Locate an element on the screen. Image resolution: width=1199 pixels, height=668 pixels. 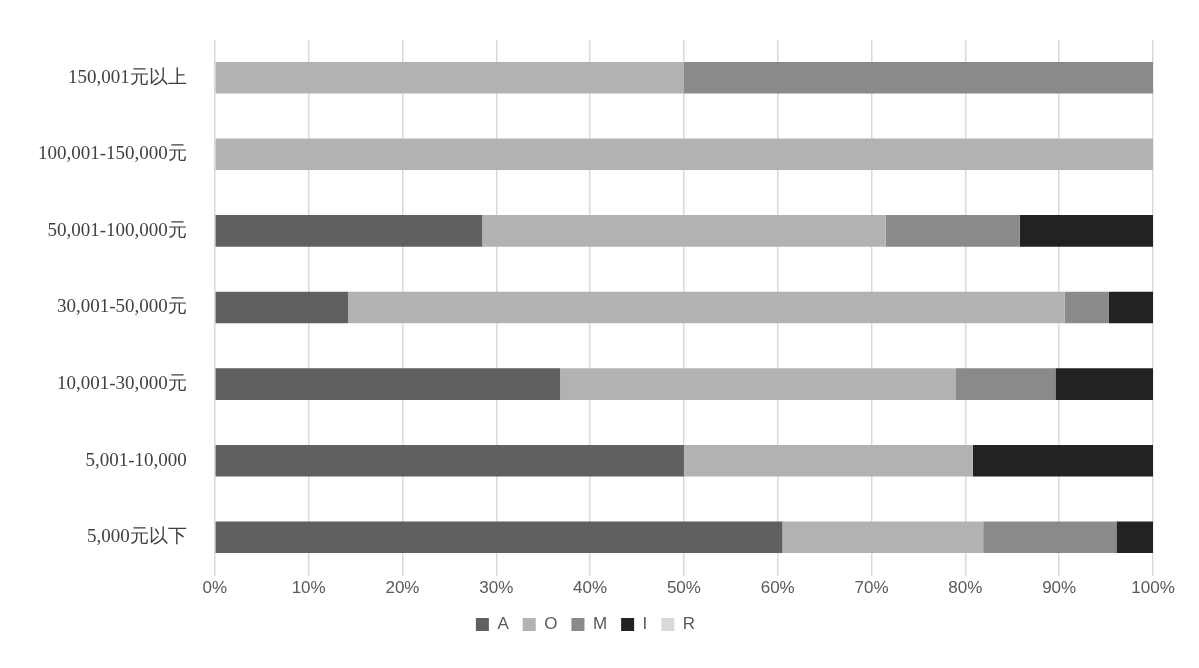
y-tick-label: 5,001-10,000 is located at coordinates (136, 459).